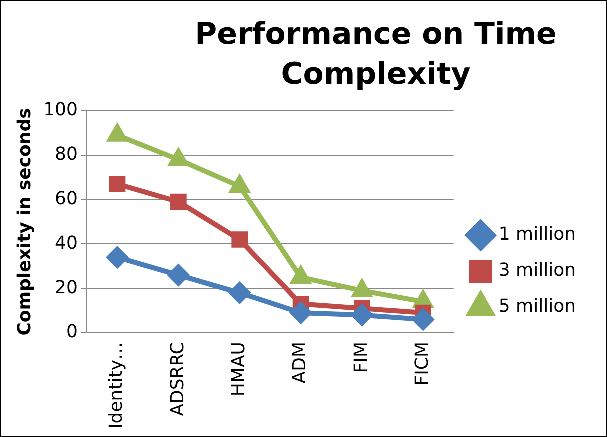 The image size is (607, 437). What do you see at coordinates (361, 358) in the screenshot?
I see `x-tick-label: FIM` at bounding box center [361, 358].